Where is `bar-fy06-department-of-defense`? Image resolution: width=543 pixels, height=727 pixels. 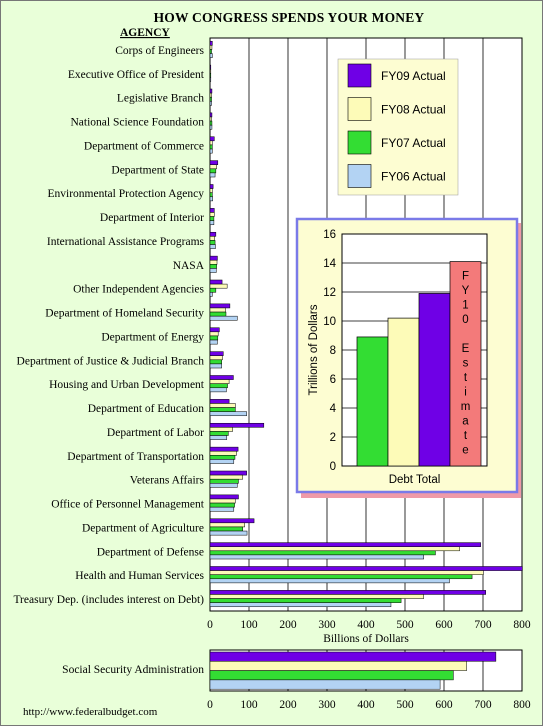
bar-fy06-department-of-defense is located at coordinates (316, 557).